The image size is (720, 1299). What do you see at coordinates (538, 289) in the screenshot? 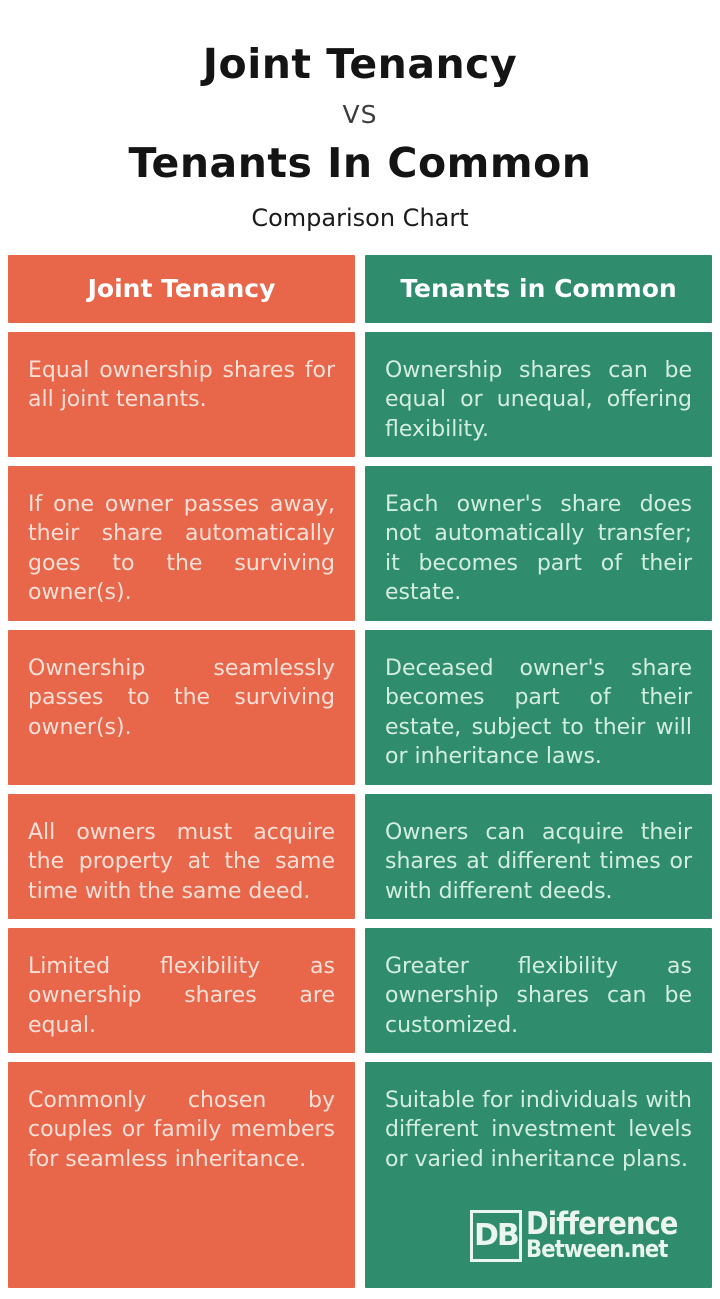
I see `column-header-tenants-in-common: Tenants in Common` at bounding box center [538, 289].